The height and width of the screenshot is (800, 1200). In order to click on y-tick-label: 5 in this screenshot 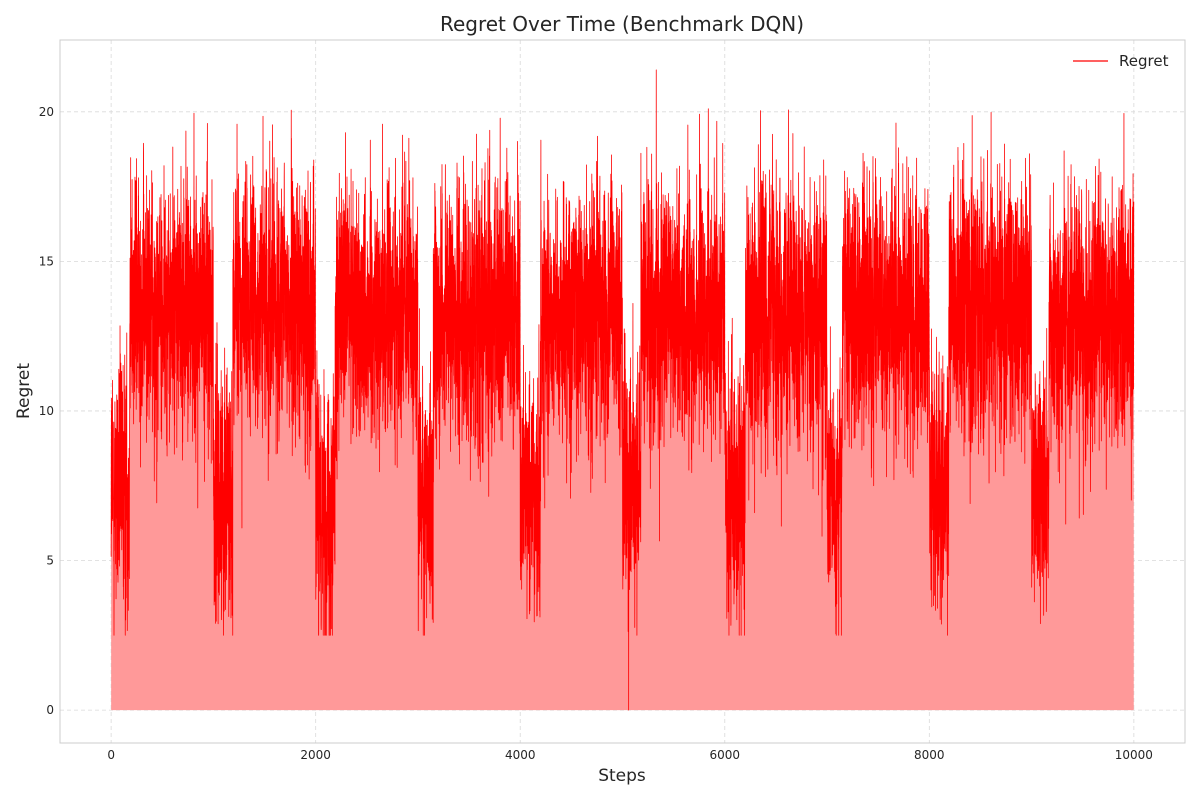, I will do `click(50, 561)`.